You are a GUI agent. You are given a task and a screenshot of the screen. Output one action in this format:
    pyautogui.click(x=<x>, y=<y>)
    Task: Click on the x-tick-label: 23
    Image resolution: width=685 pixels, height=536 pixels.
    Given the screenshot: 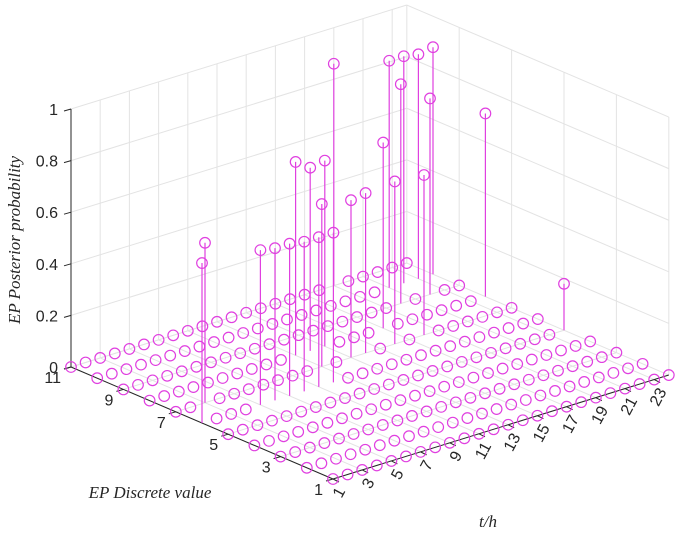 What is the action you would take?
    pyautogui.click(x=658, y=397)
    